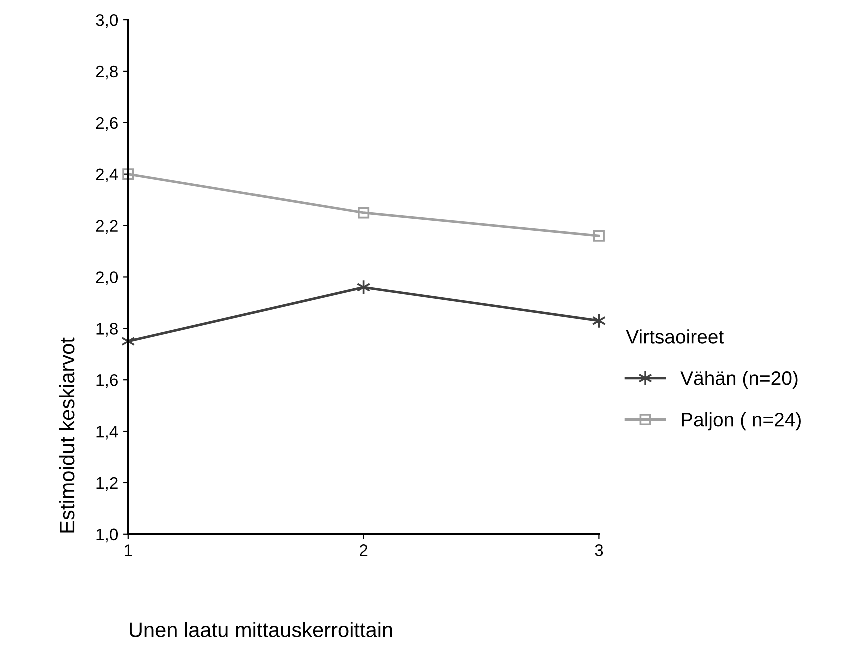 The width and height of the screenshot is (856, 668). Describe the element at coordinates (107, 227) in the screenshot. I see `y-tick-label: 2,2` at that location.